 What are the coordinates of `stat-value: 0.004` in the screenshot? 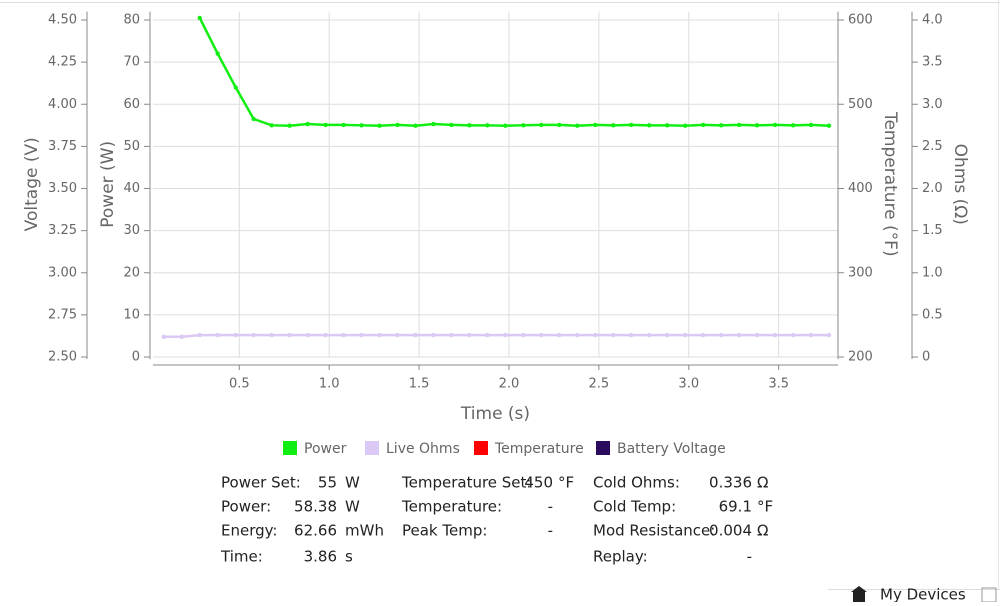 It's located at (730, 531).